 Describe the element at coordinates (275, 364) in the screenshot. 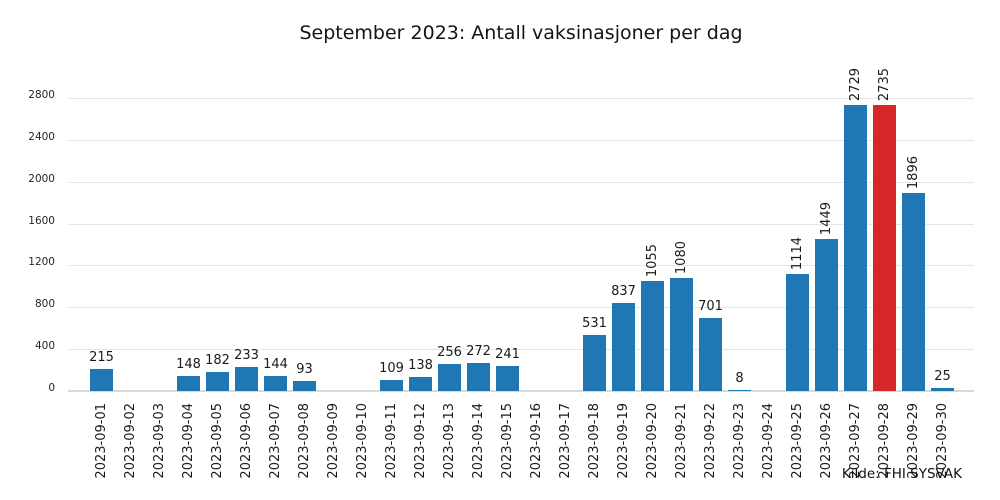

I see `bar-value-label-2023-09-07: 144` at that location.